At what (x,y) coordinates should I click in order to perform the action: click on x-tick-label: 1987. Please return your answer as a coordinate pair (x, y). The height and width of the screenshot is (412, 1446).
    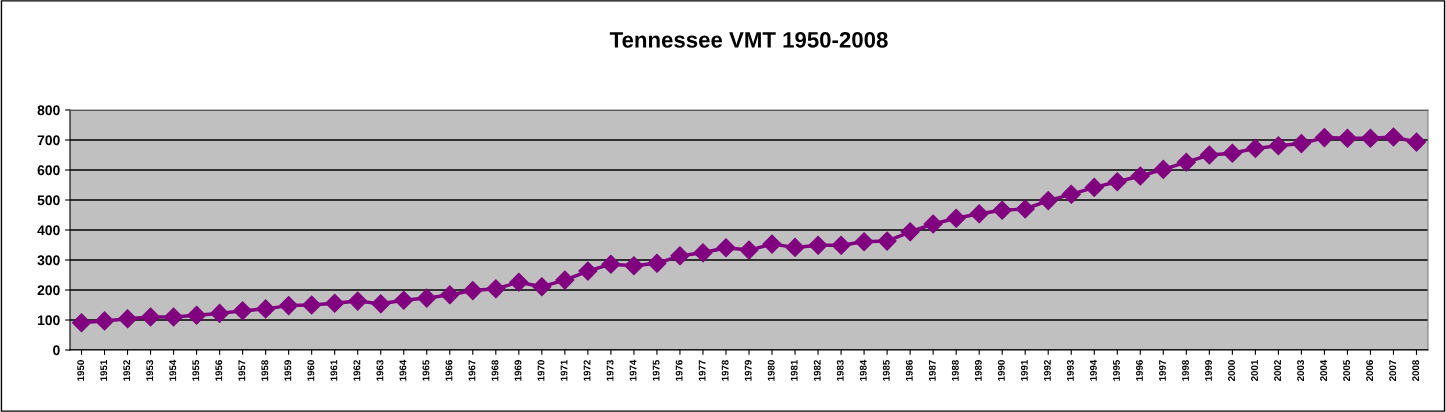
    Looking at the image, I should click on (932, 370).